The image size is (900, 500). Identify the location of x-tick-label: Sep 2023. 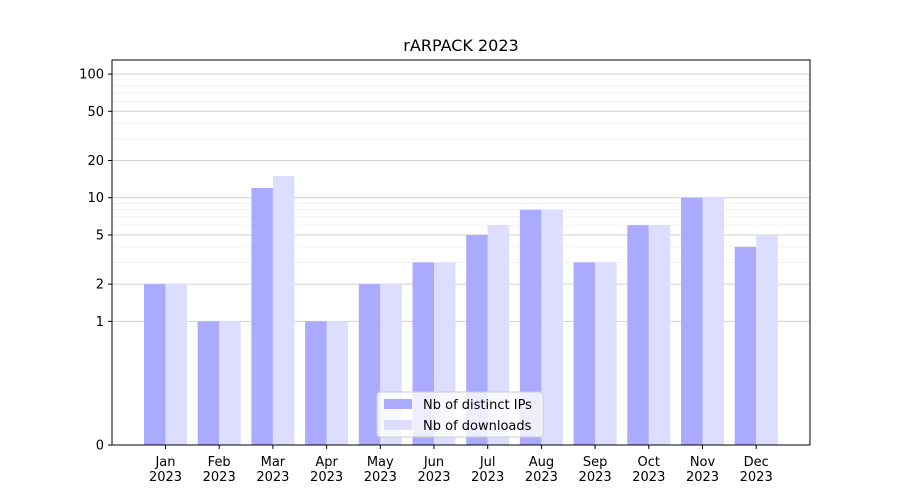
(595, 470).